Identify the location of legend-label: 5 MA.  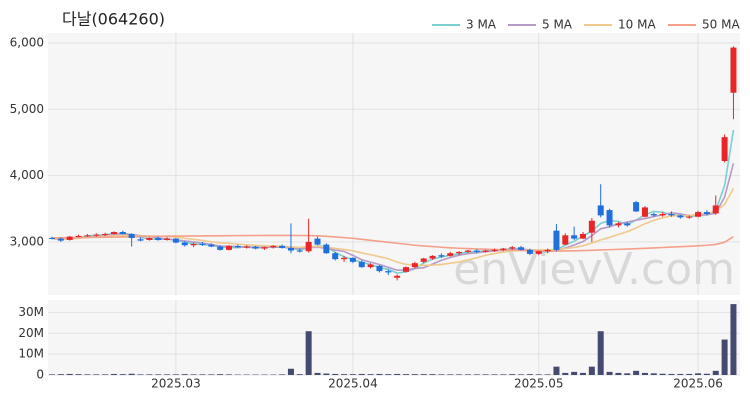
(557, 25).